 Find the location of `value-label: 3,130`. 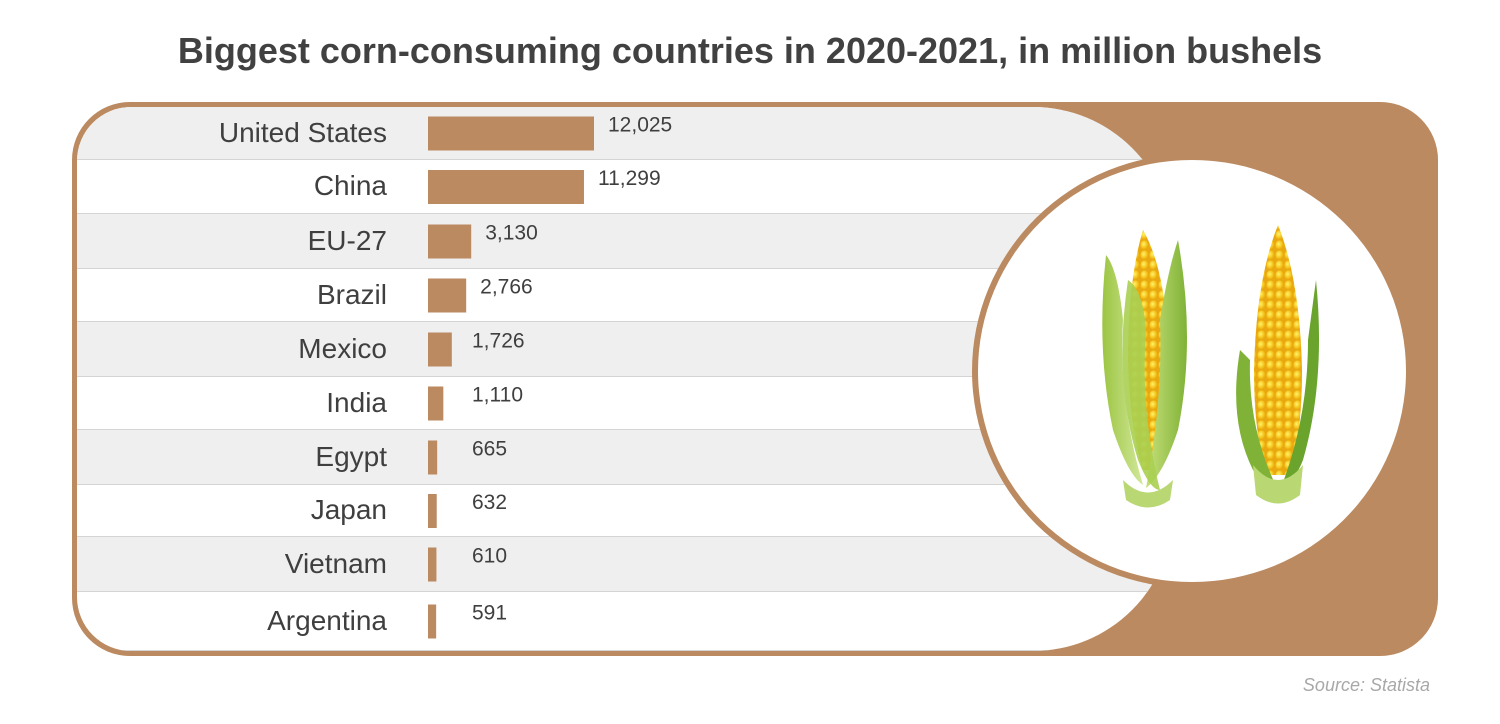

value-label: 3,130 is located at coordinates (511, 233).